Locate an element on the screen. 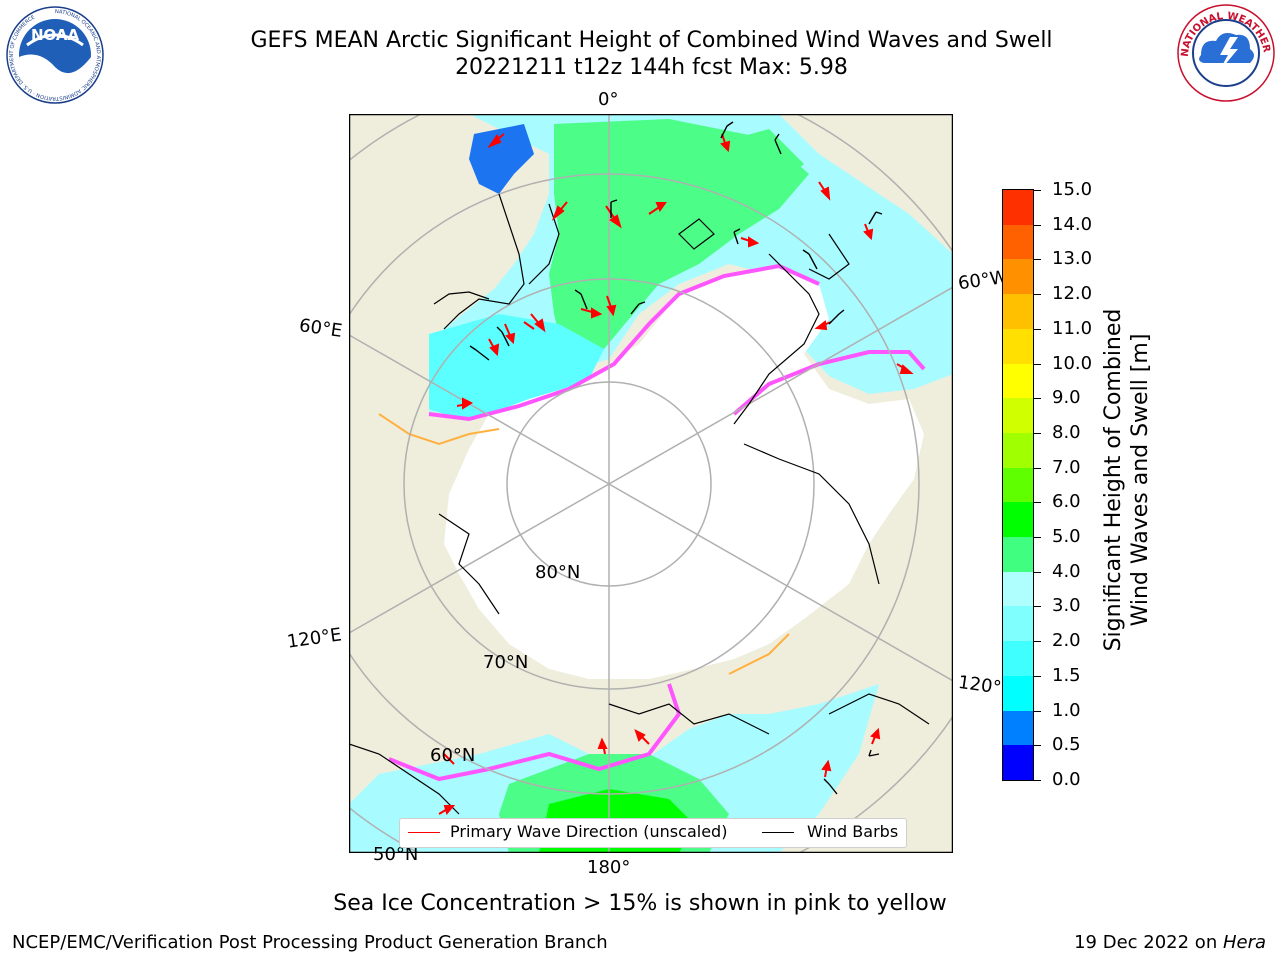 The width and height of the screenshot is (1280, 960). lon-label-120e: 120°E is located at coordinates (314, 638).